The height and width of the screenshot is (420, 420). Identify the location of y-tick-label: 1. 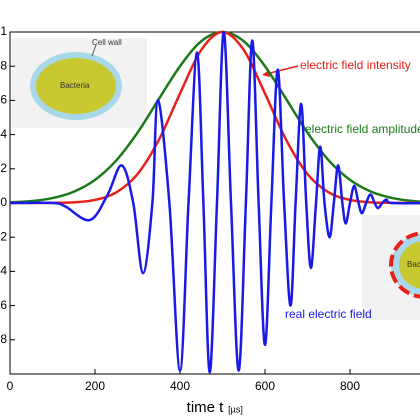
(3, 31).